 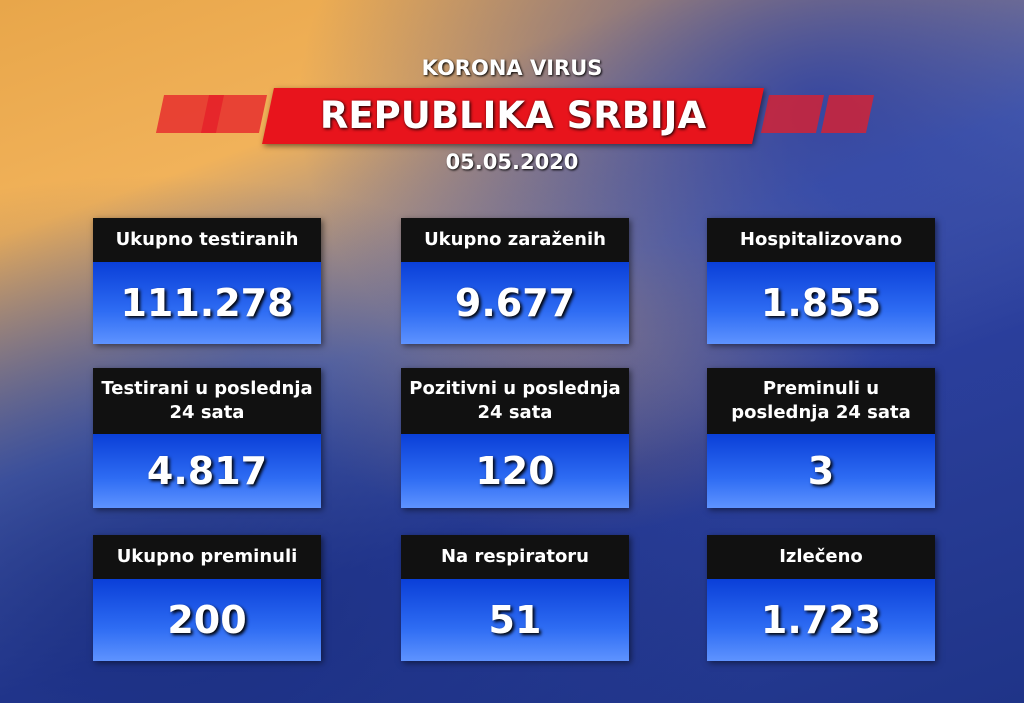 I want to click on stat-value: 4.817, so click(x=207, y=471).